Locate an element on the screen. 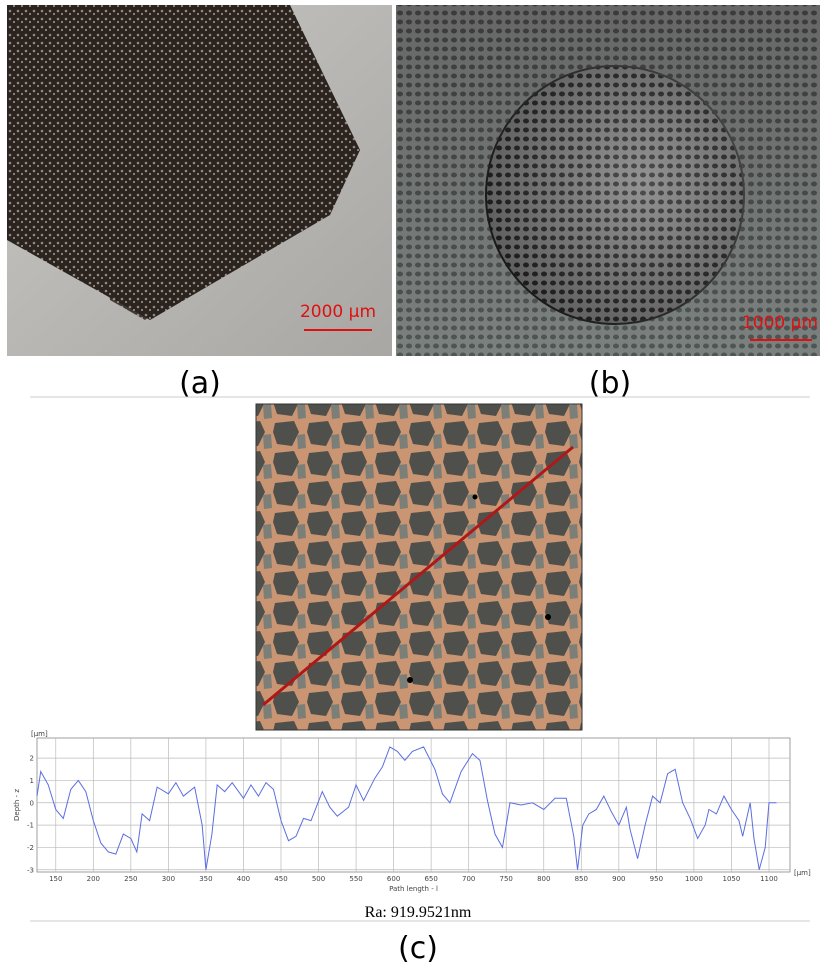  y-tick-label: 1 is located at coordinates (32, 781).